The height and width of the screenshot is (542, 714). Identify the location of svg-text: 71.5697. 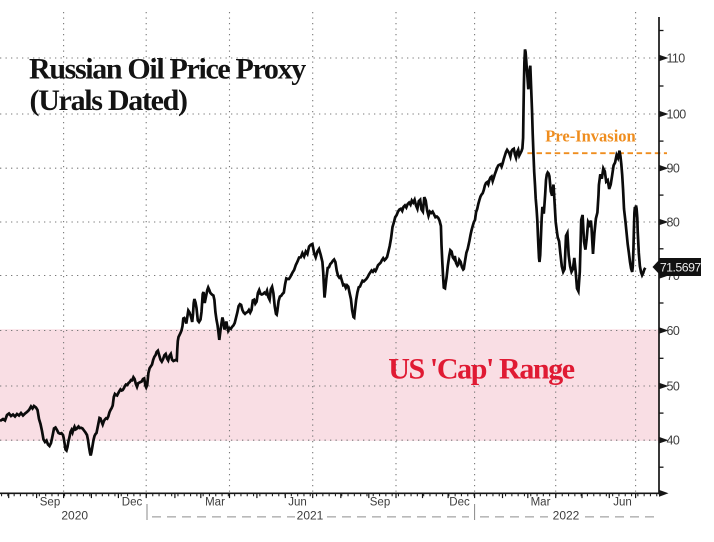
(681, 268).